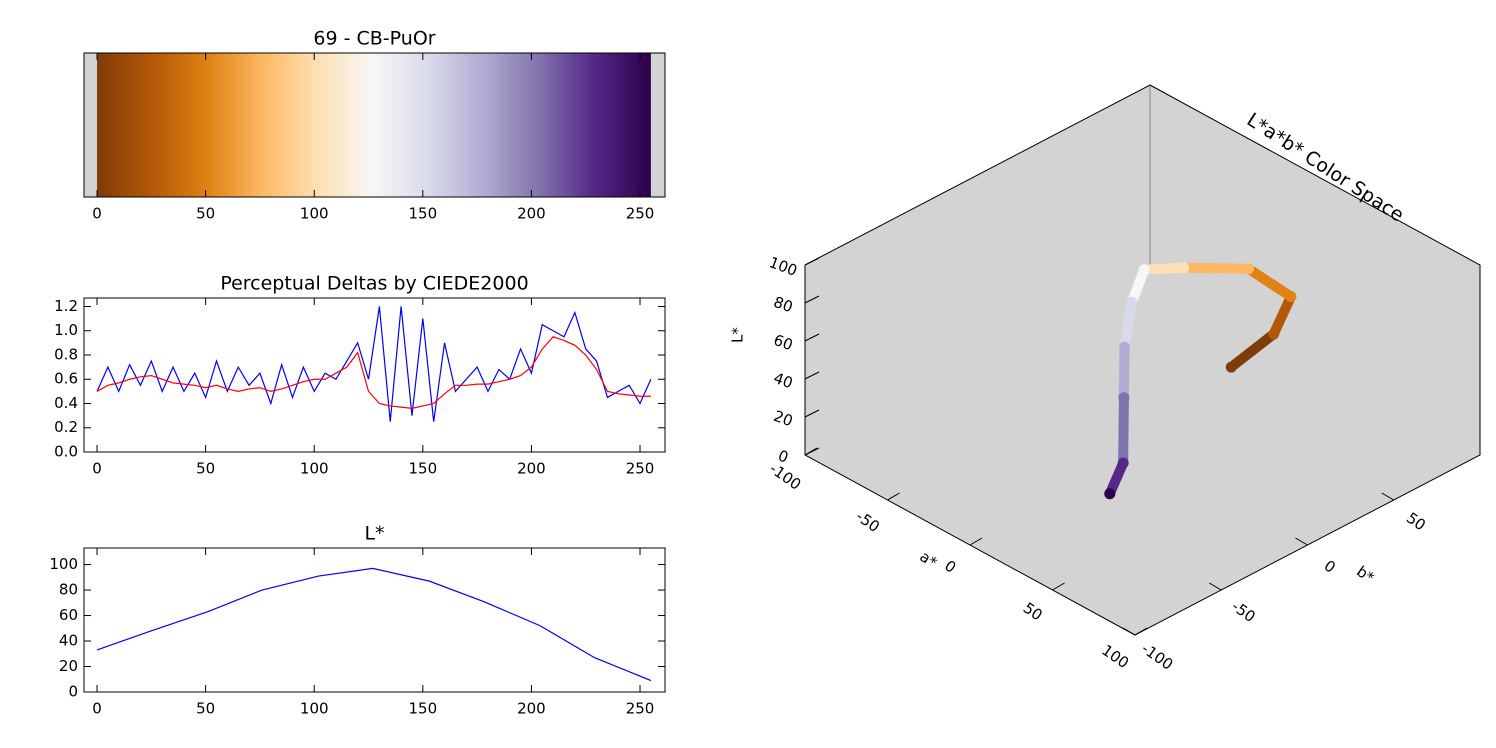 This screenshot has height=748, width=1496. What do you see at coordinates (783, 342) in the screenshot?
I see `z-tick-label: 60` at bounding box center [783, 342].